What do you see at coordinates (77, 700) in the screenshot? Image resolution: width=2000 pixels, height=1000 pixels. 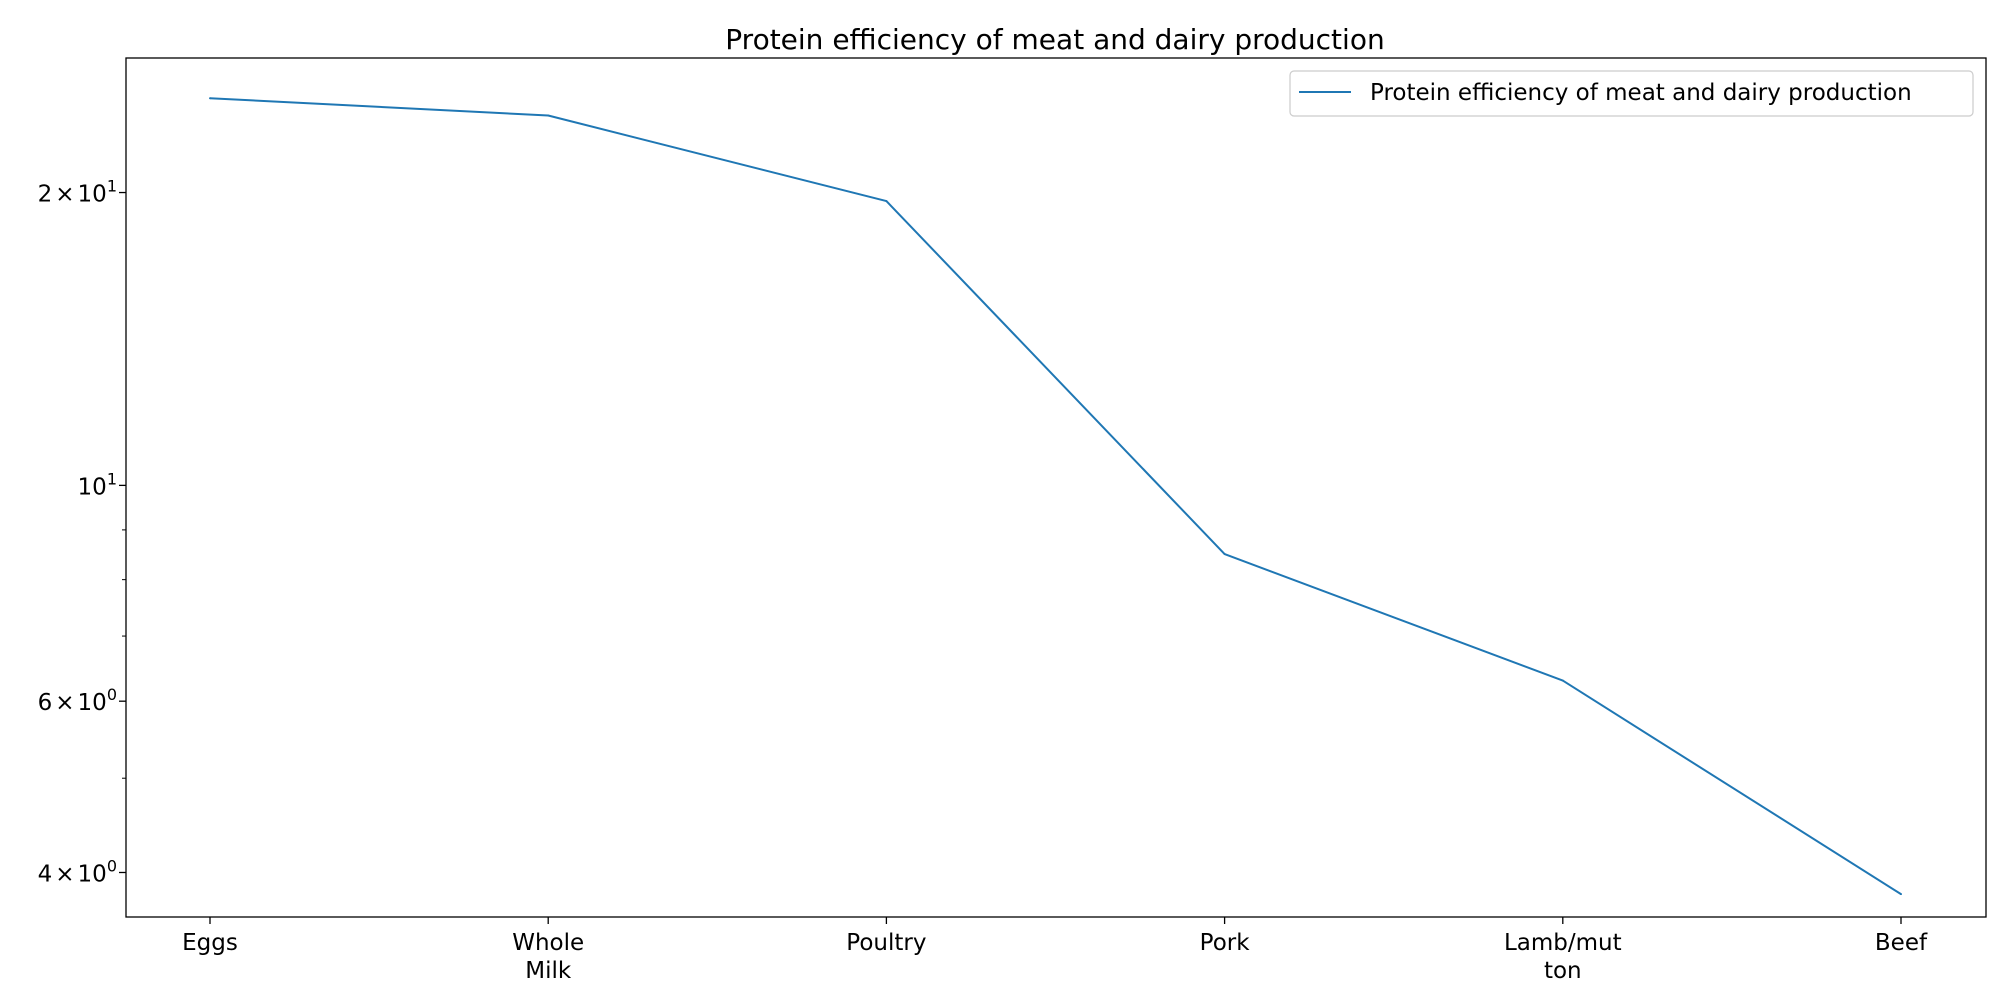 I see `y-tick-label: 6 × 100` at bounding box center [77, 700].